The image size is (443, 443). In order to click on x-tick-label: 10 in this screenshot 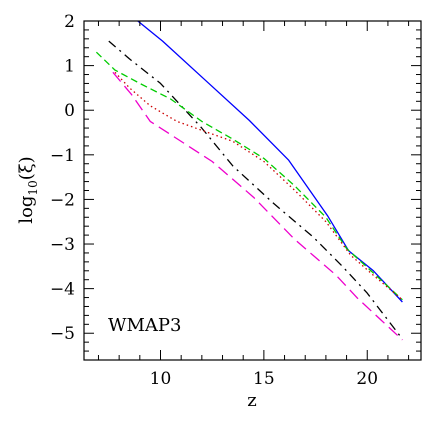, I will do `click(161, 379)`.